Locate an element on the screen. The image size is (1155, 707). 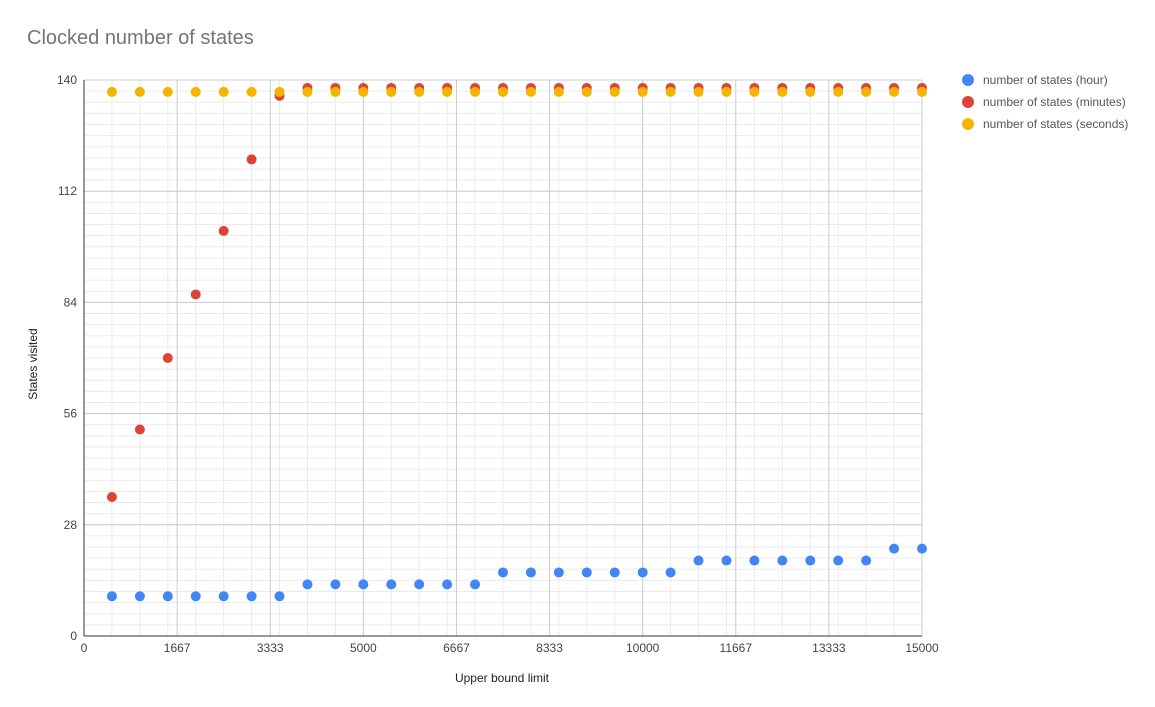
y-tick-label: 140 is located at coordinates (67, 80).